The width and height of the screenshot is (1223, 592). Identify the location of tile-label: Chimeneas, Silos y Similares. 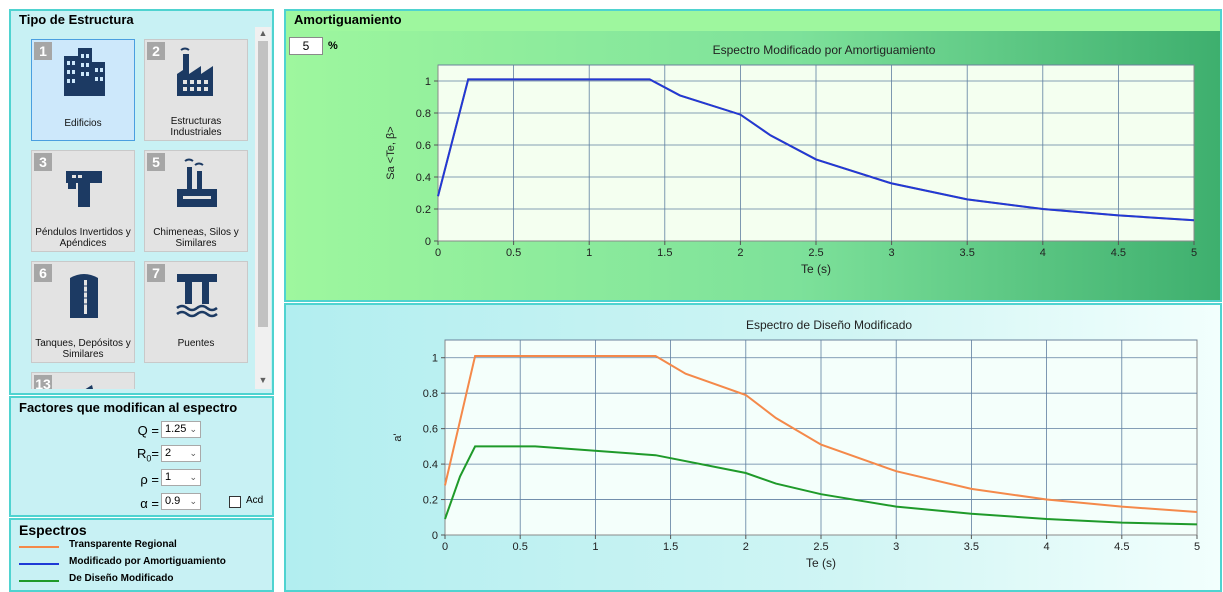
(196, 238).